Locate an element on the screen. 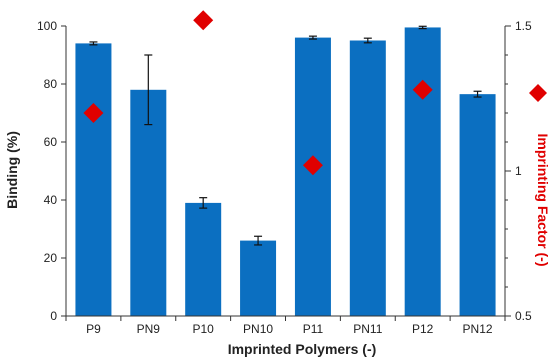 The height and width of the screenshot is (358, 553). y-axis-title: Binding (%) is located at coordinates (12, 170).